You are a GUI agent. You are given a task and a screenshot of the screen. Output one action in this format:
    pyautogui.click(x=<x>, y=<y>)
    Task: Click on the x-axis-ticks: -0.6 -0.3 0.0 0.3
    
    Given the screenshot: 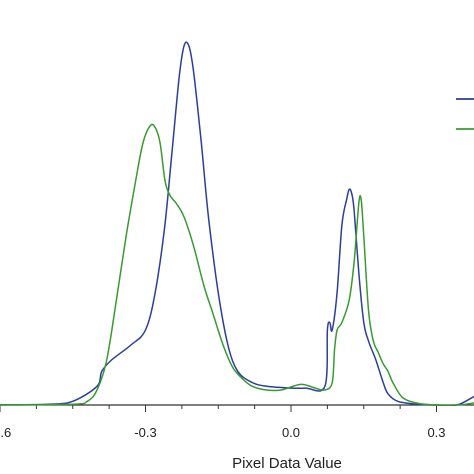 What is the action you would take?
    pyautogui.click(x=223, y=422)
    